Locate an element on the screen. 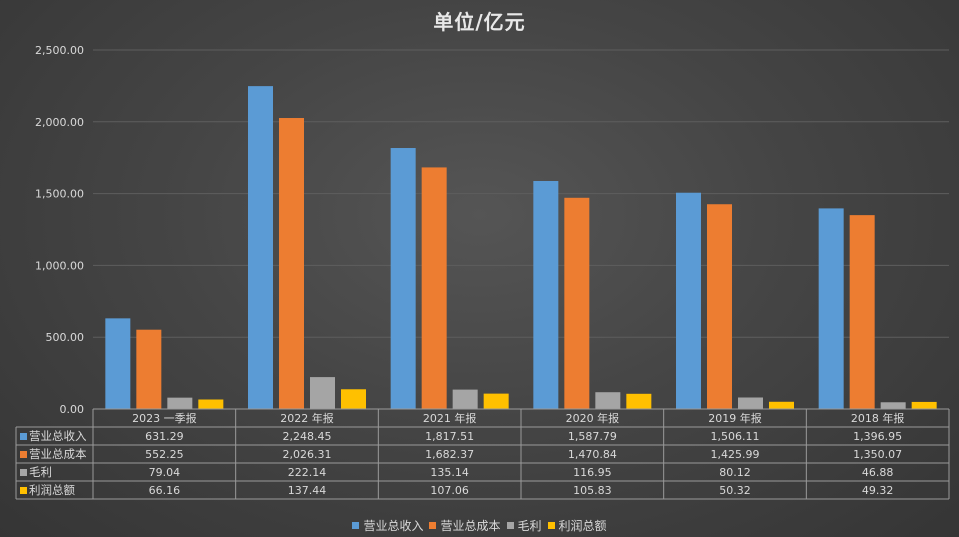 This screenshot has width=959, height=537. table-value: 222.14 is located at coordinates (307, 472).